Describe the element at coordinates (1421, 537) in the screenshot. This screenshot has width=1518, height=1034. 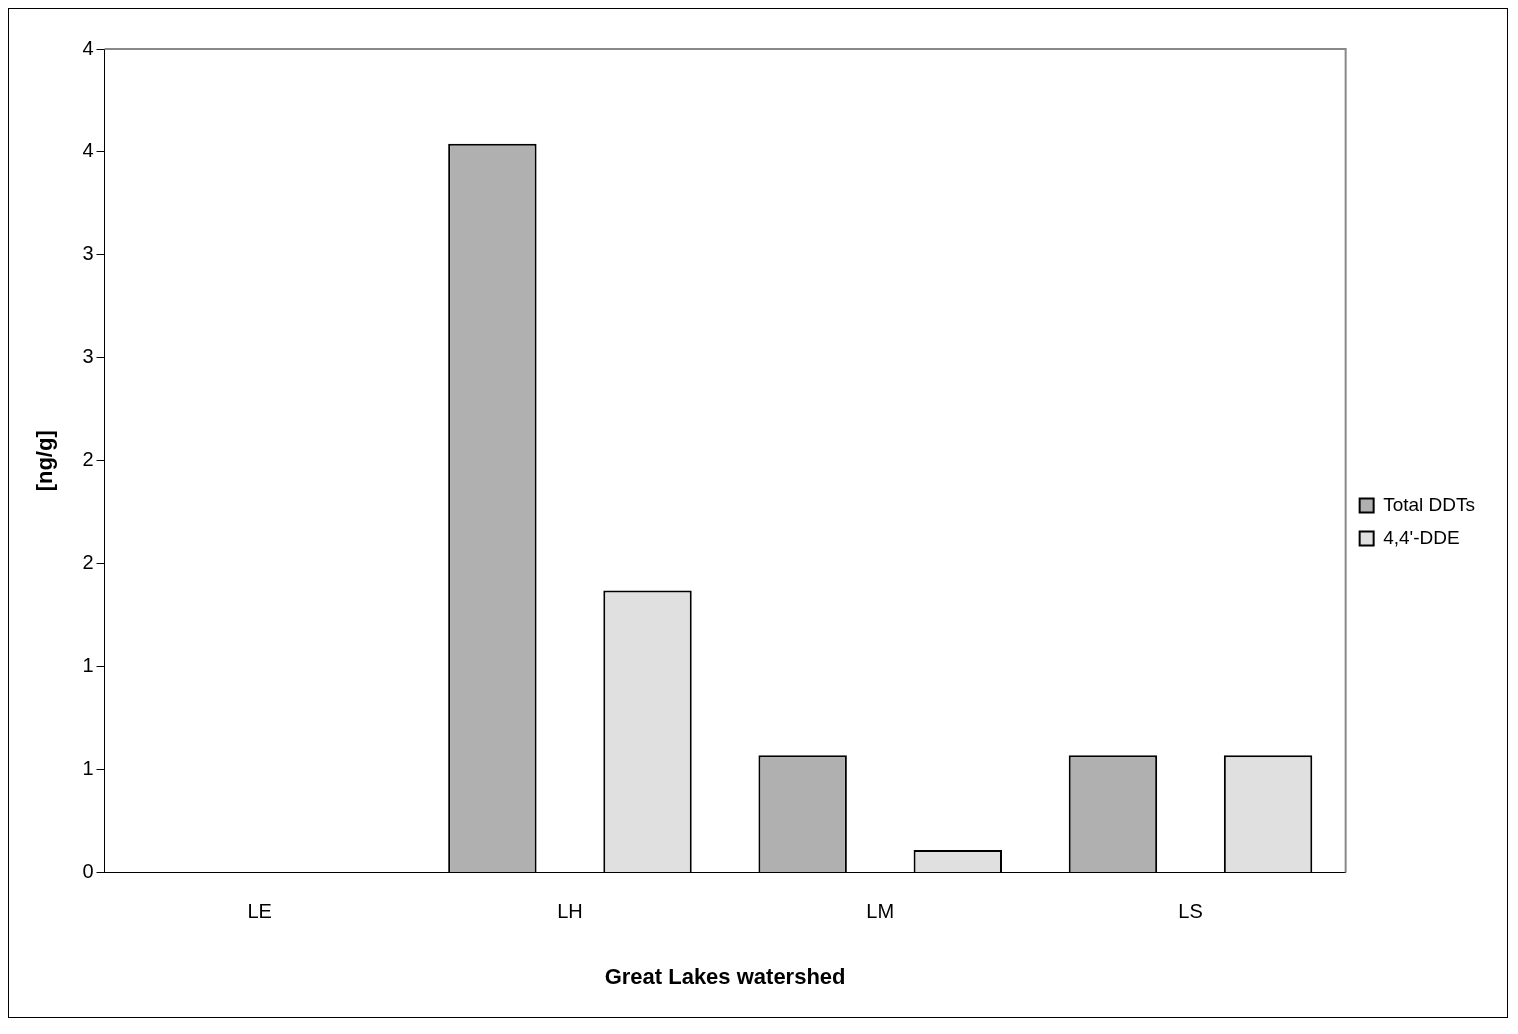
I see `legend-label: 4,4'-DDE` at that location.